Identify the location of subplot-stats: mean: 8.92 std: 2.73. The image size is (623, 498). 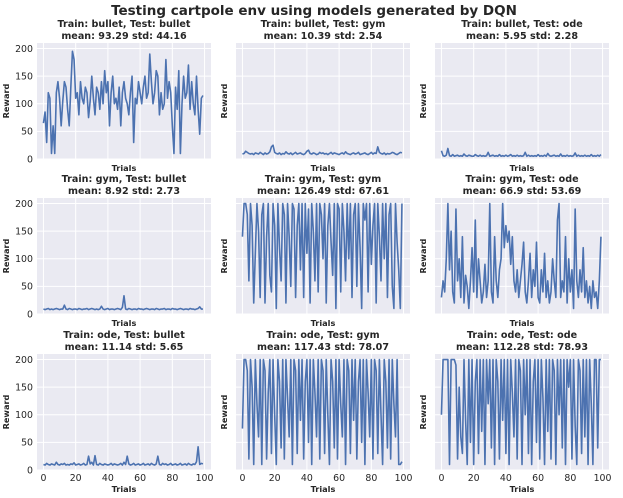
(124, 191).